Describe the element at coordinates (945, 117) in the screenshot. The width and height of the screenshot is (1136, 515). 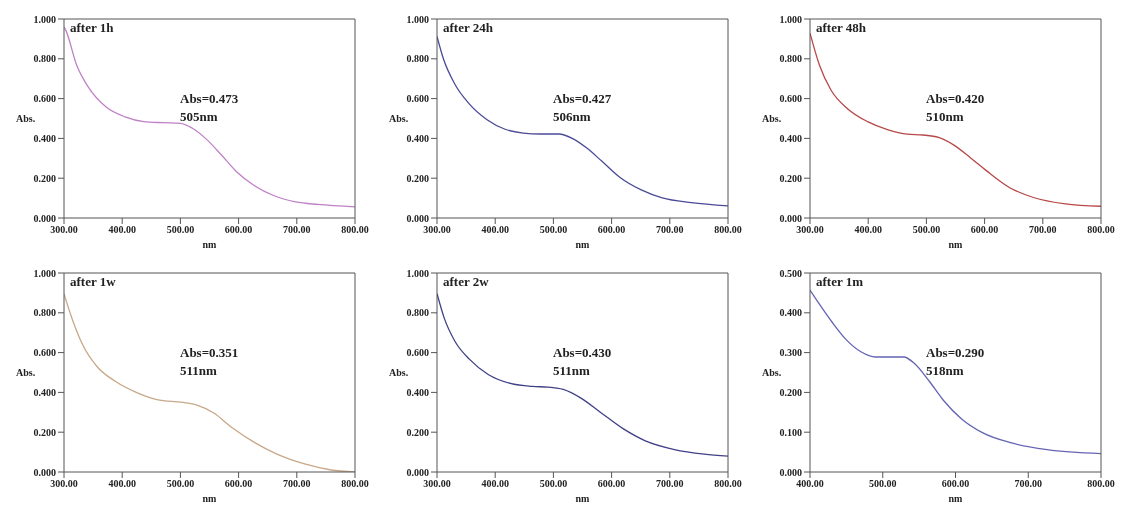
I see `annotation: 510nm` at that location.